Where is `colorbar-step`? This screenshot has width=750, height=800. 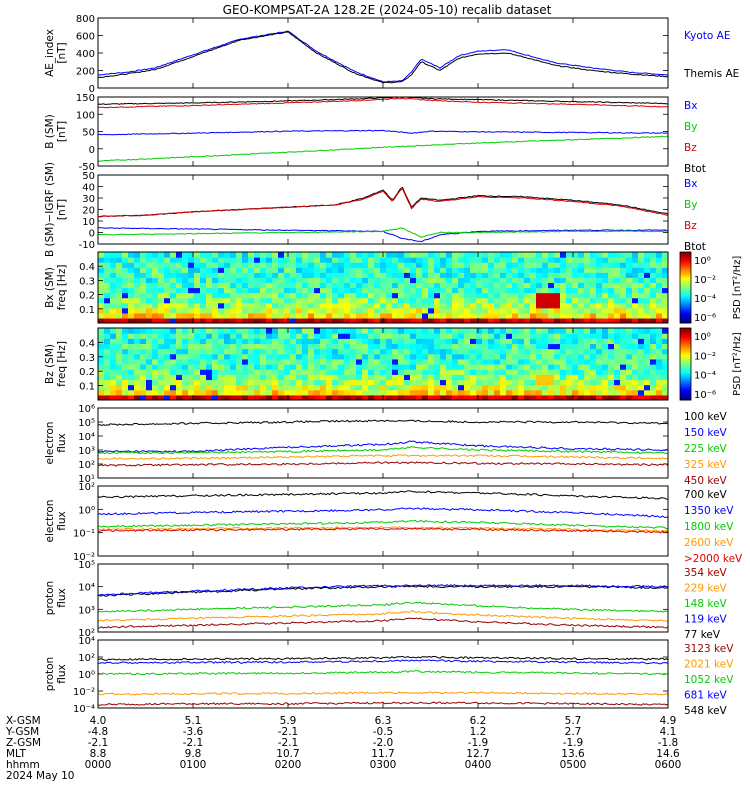 colorbar-step is located at coordinates (685, 392).